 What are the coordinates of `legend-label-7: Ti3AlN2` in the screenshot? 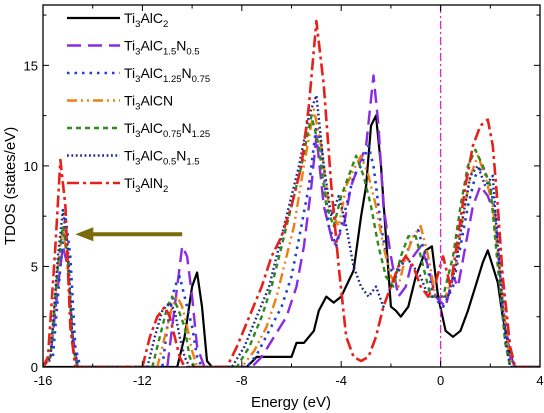 It's located at (146, 185).